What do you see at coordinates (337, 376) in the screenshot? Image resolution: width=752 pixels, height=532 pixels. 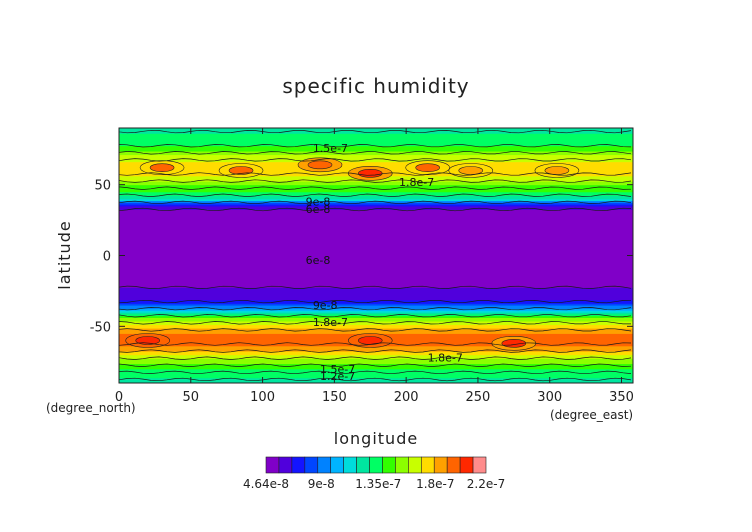 I see `contour-label: 1.2e-7` at bounding box center [337, 376].